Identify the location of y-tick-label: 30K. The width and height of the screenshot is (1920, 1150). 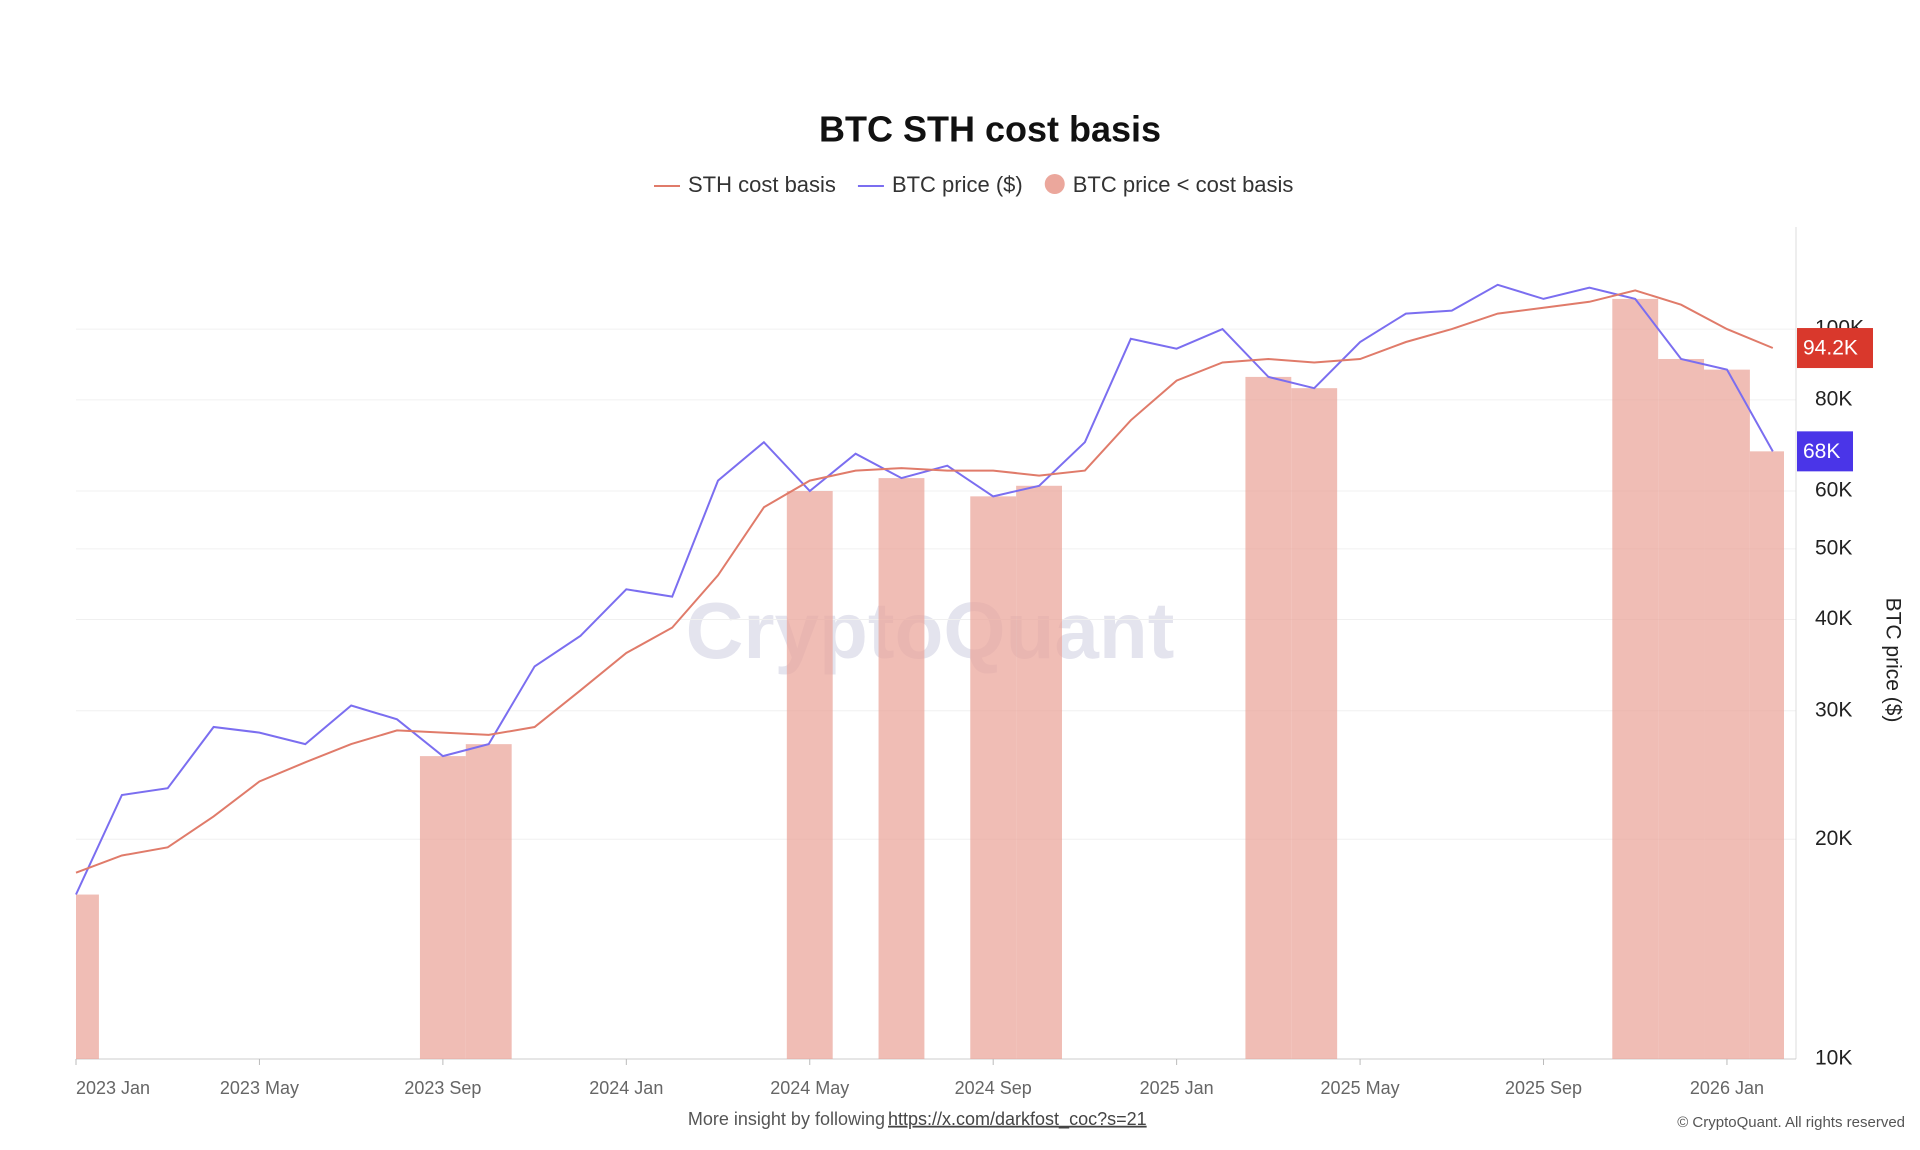
(1833, 709).